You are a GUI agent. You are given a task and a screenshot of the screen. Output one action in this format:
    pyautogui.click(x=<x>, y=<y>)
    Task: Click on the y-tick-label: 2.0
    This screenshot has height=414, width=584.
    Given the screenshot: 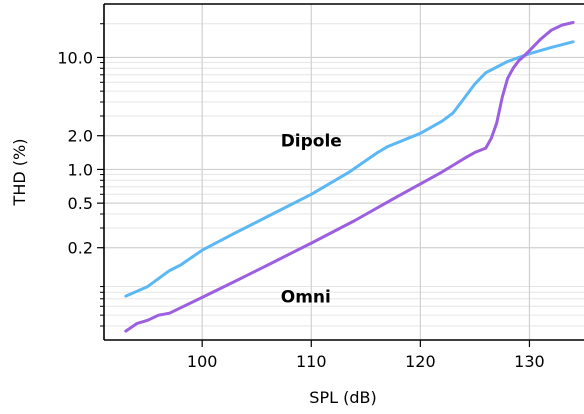 What is the action you would take?
    pyautogui.click(x=80, y=136)
    